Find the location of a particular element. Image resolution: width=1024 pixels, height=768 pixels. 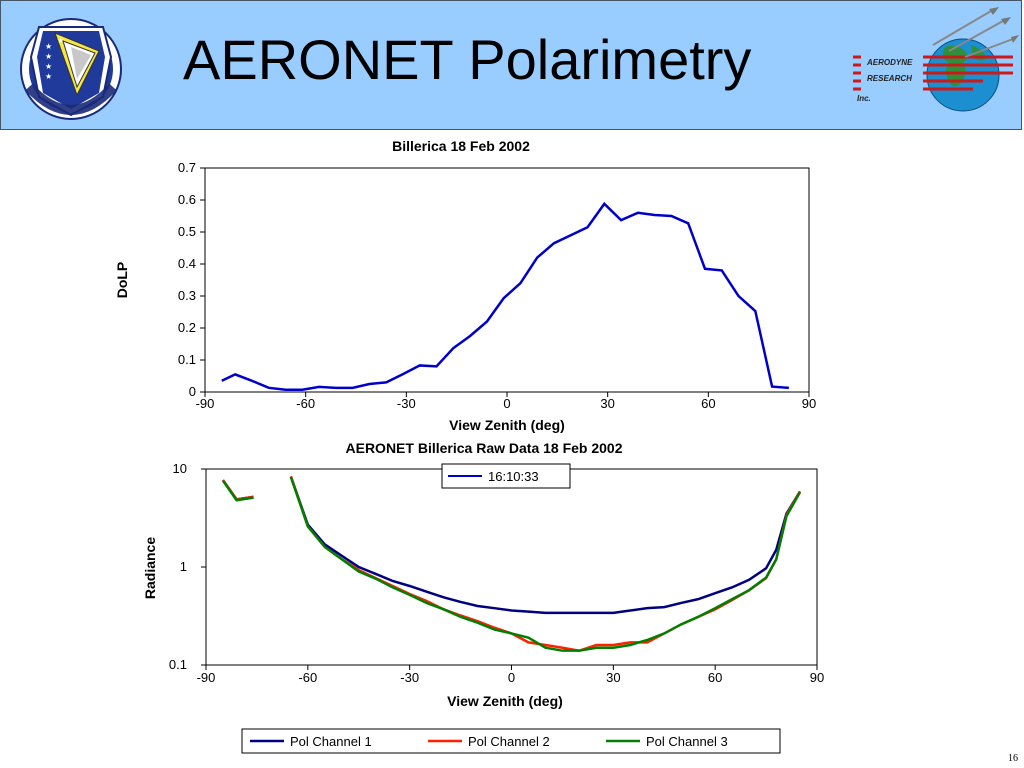

chart1-series-line is located at coordinates (505, 296).